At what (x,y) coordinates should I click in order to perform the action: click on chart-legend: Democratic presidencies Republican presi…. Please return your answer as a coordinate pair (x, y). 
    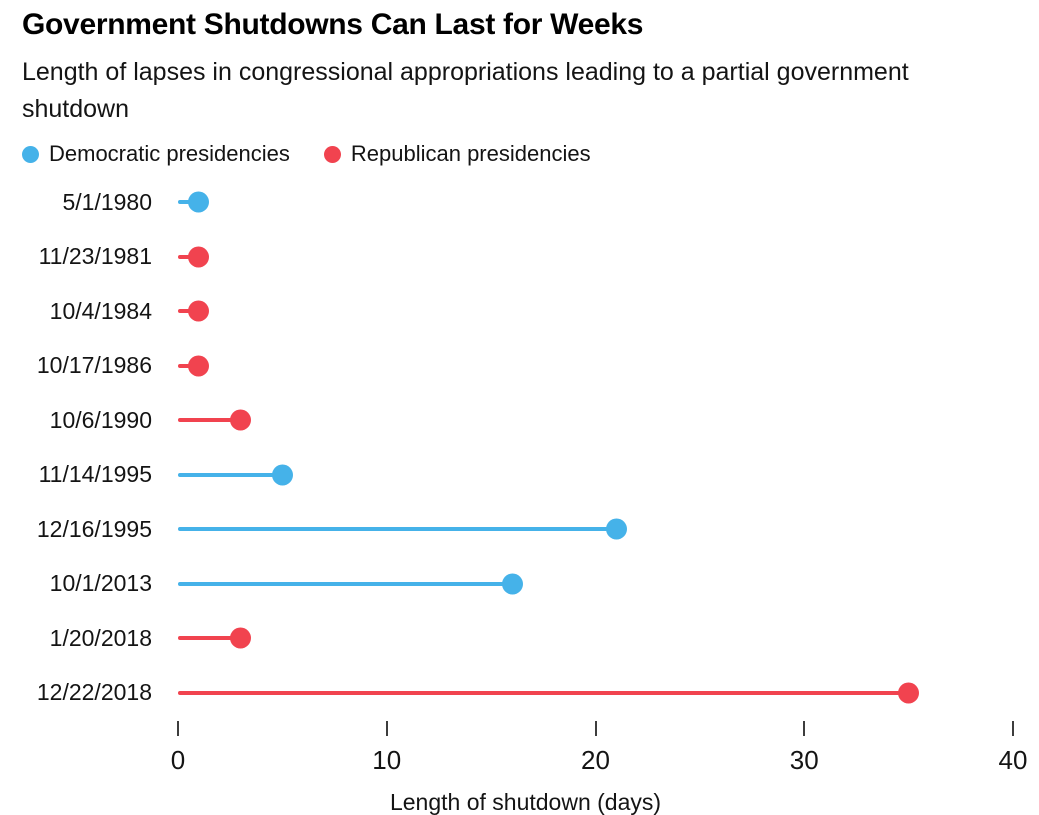
    Looking at the image, I should click on (530, 154).